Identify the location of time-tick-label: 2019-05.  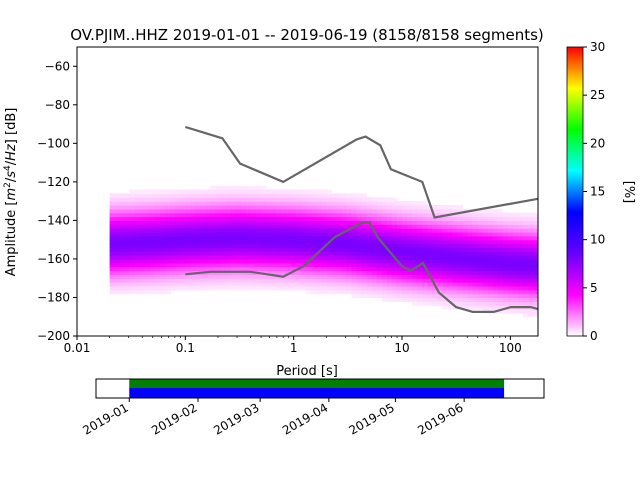
(371, 418).